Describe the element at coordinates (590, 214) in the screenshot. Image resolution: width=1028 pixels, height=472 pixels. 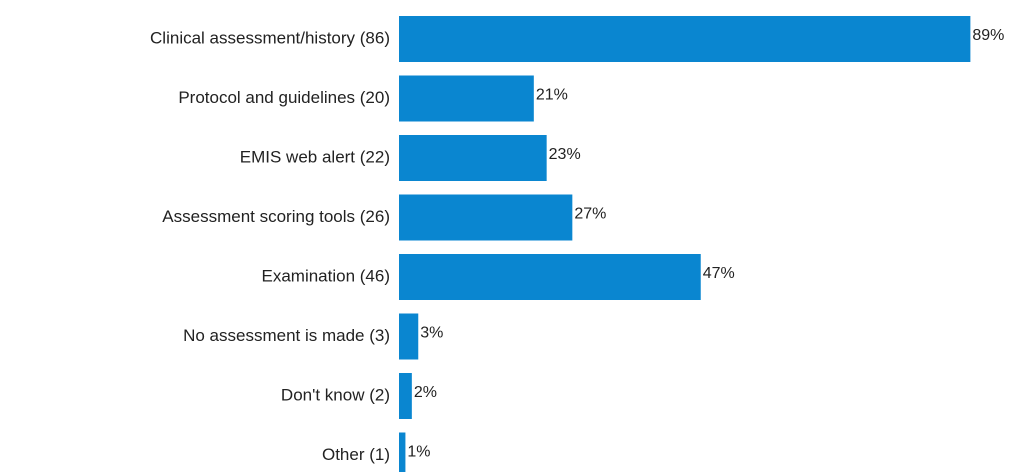
I see `value-label: 27%` at that location.